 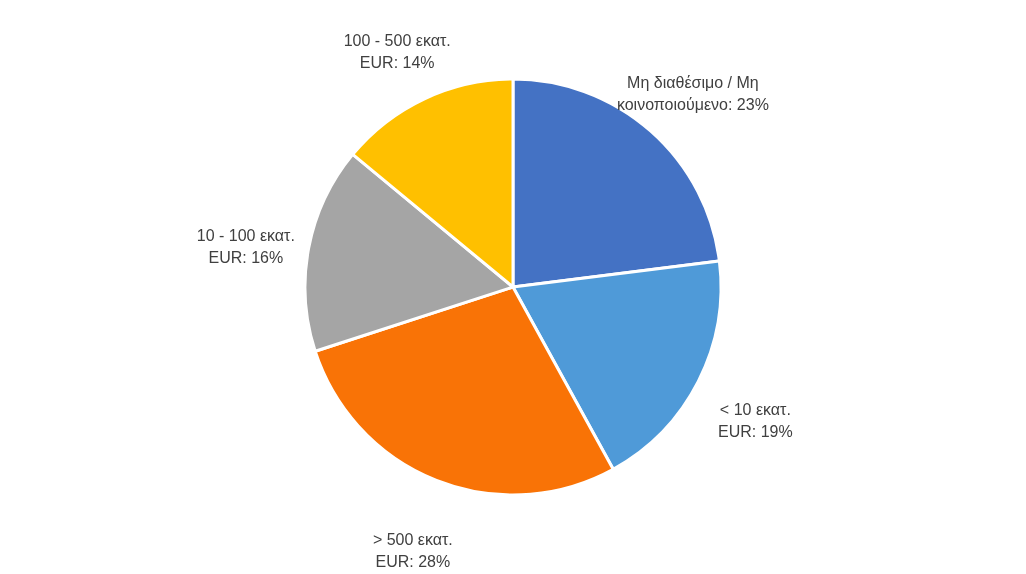 What do you see at coordinates (245, 247) in the screenshot?
I see `slice-label: 10 - 100 εκατ. EUR: 16%` at bounding box center [245, 247].